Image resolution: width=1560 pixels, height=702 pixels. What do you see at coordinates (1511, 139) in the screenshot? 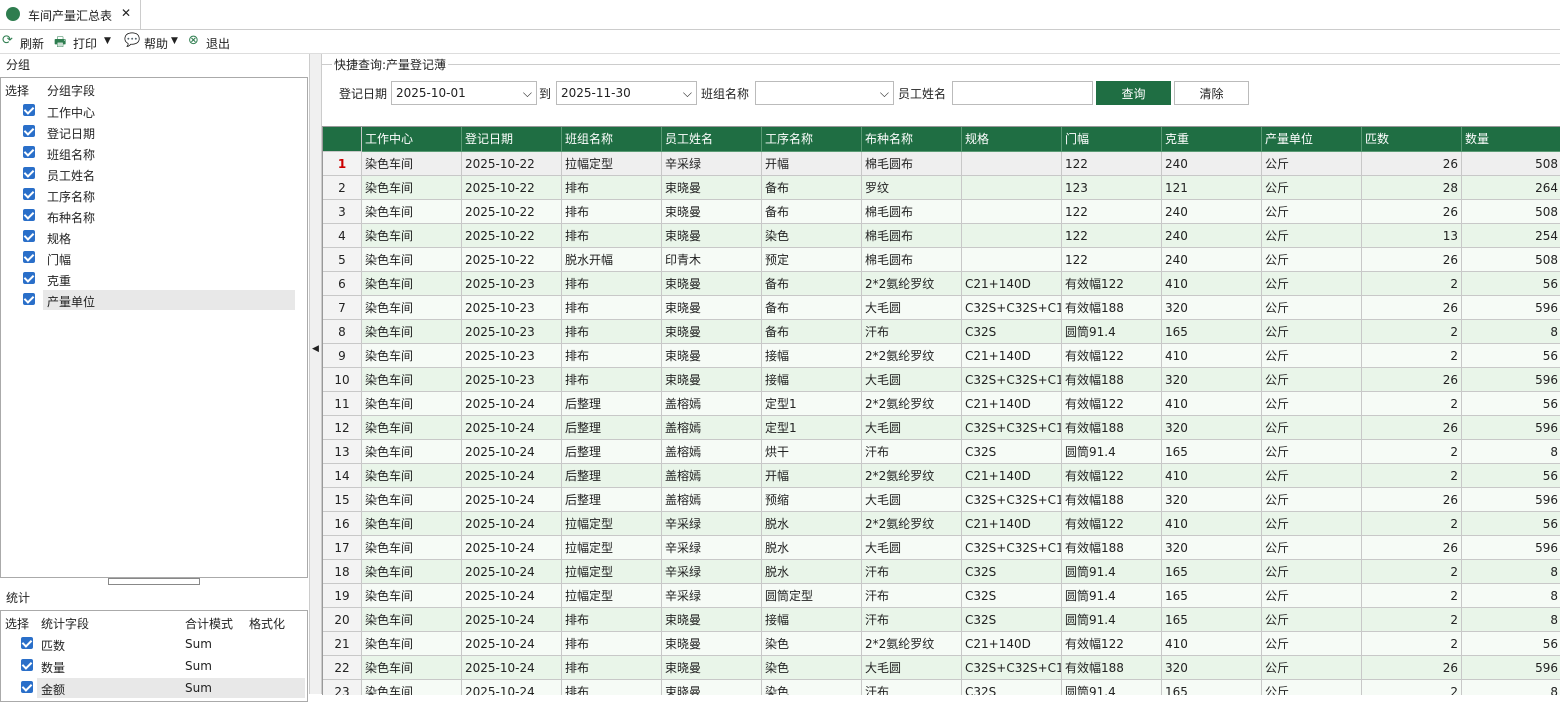
I see `column-header: 数量` at bounding box center [1511, 139].